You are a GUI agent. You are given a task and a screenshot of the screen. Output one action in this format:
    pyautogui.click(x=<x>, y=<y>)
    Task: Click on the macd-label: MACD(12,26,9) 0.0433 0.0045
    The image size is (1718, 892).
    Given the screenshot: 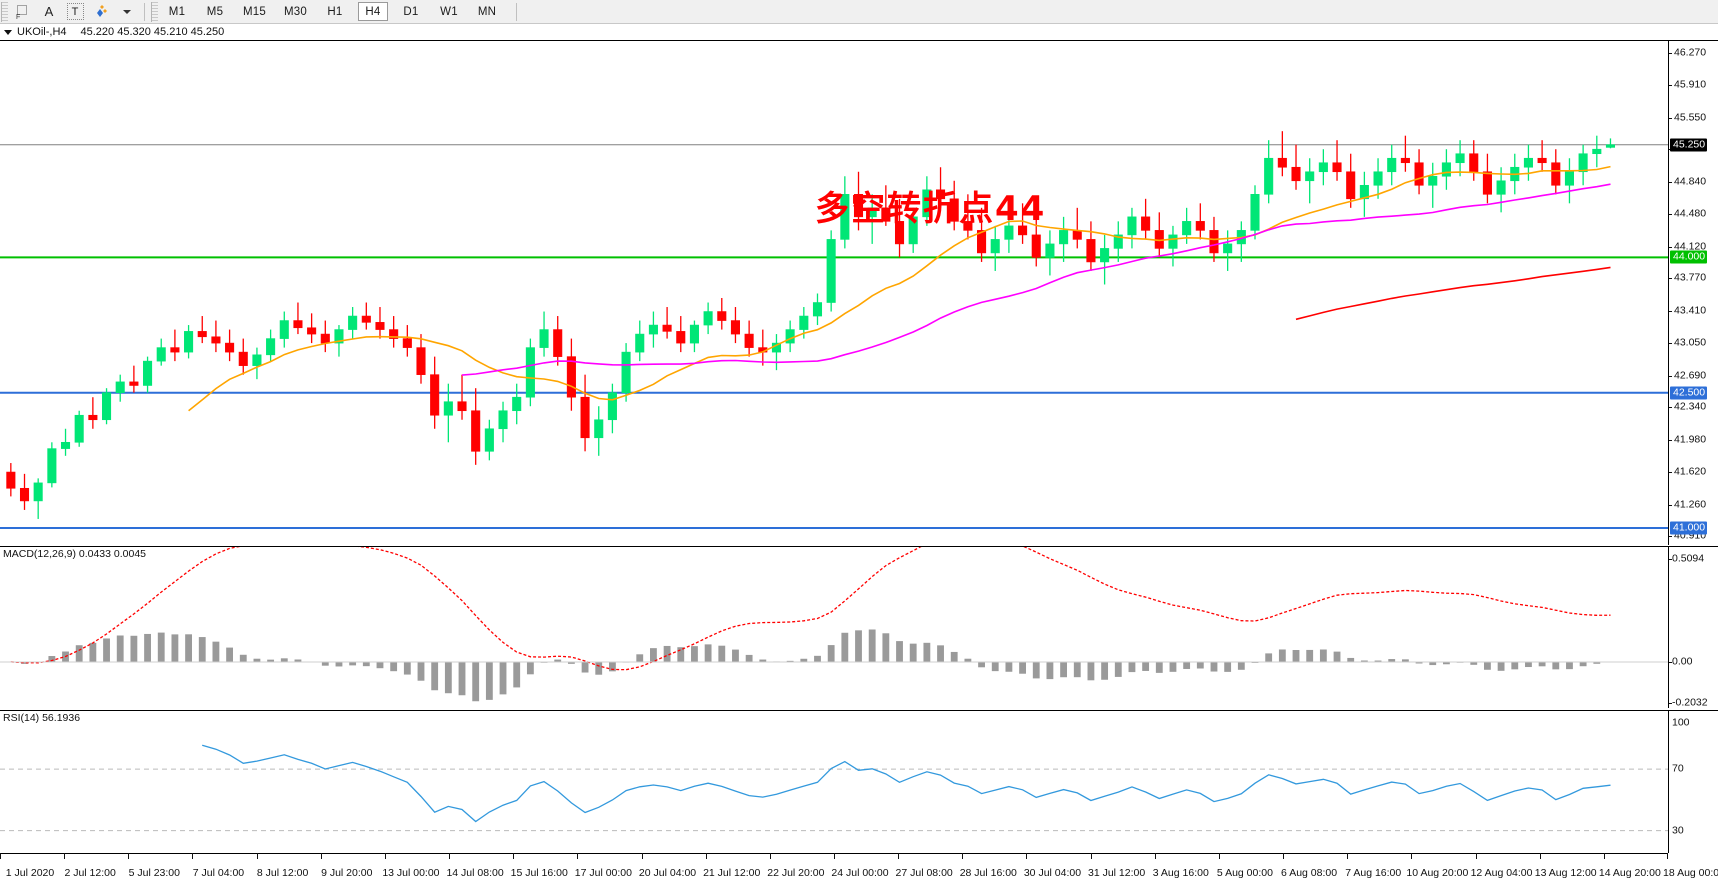 What is the action you would take?
    pyautogui.click(x=75, y=554)
    